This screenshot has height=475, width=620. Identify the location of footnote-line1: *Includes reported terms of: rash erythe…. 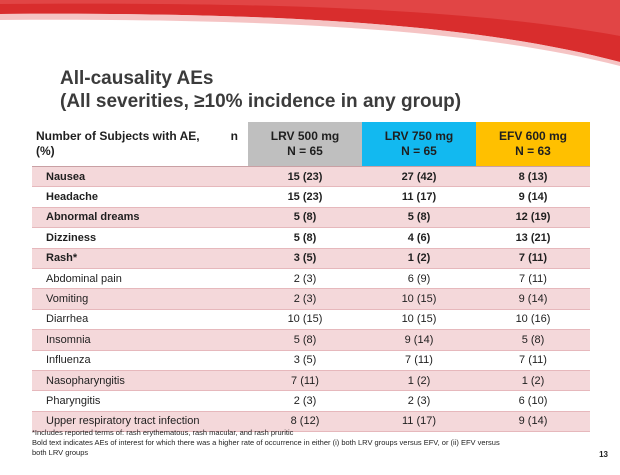
(163, 432).